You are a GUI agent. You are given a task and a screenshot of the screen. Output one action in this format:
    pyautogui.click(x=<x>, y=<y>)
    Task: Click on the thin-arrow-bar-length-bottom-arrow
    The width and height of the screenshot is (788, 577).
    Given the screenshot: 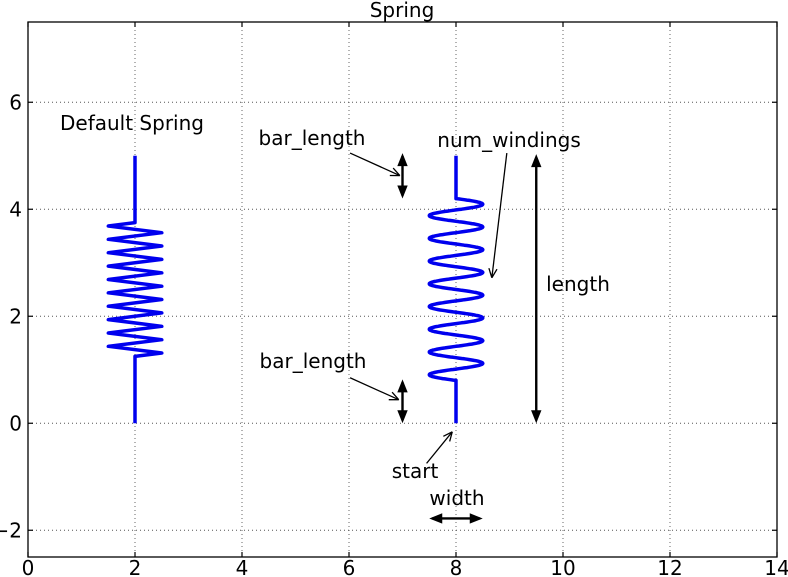 What is the action you would take?
    pyautogui.click(x=374, y=389)
    